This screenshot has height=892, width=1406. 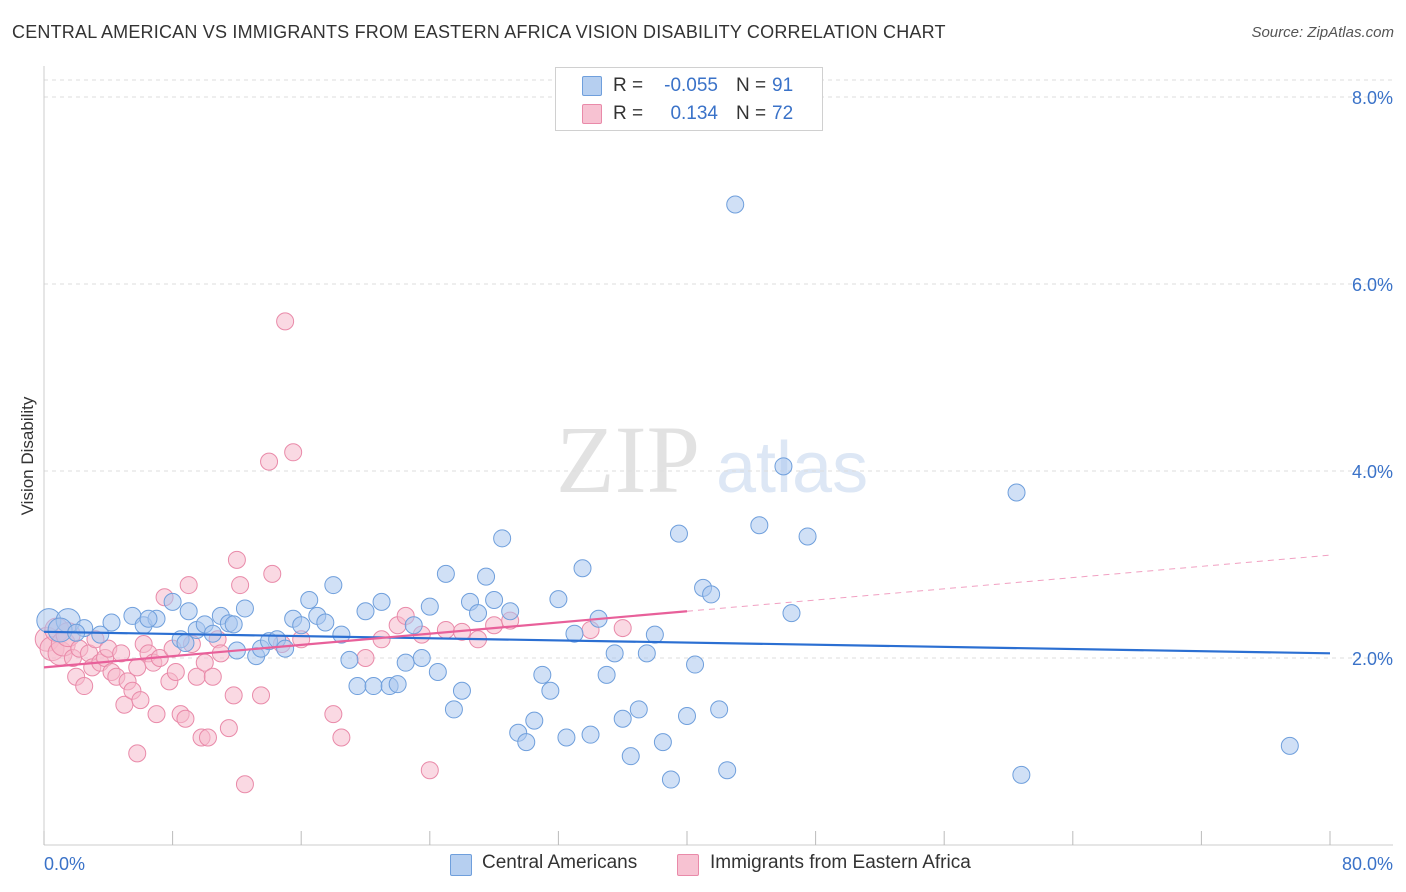 What do you see at coordinates (560, 862) in the screenshot?
I see `bottom-legend-label-blue: Central Americans` at bounding box center [560, 862].